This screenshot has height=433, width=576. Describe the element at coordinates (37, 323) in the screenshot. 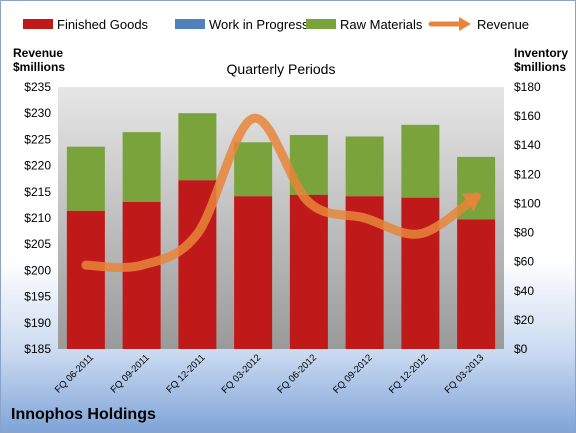

I see `left-tick-label: $190` at that location.